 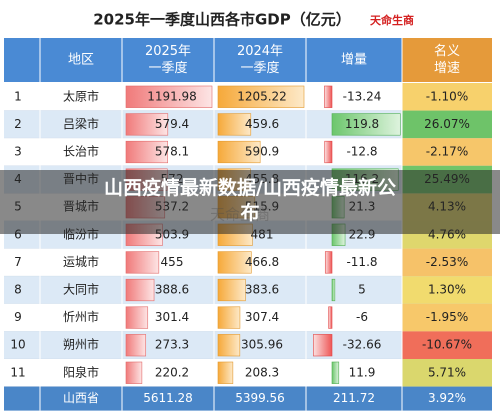 I want to click on row-index: 10, so click(x=17, y=345).